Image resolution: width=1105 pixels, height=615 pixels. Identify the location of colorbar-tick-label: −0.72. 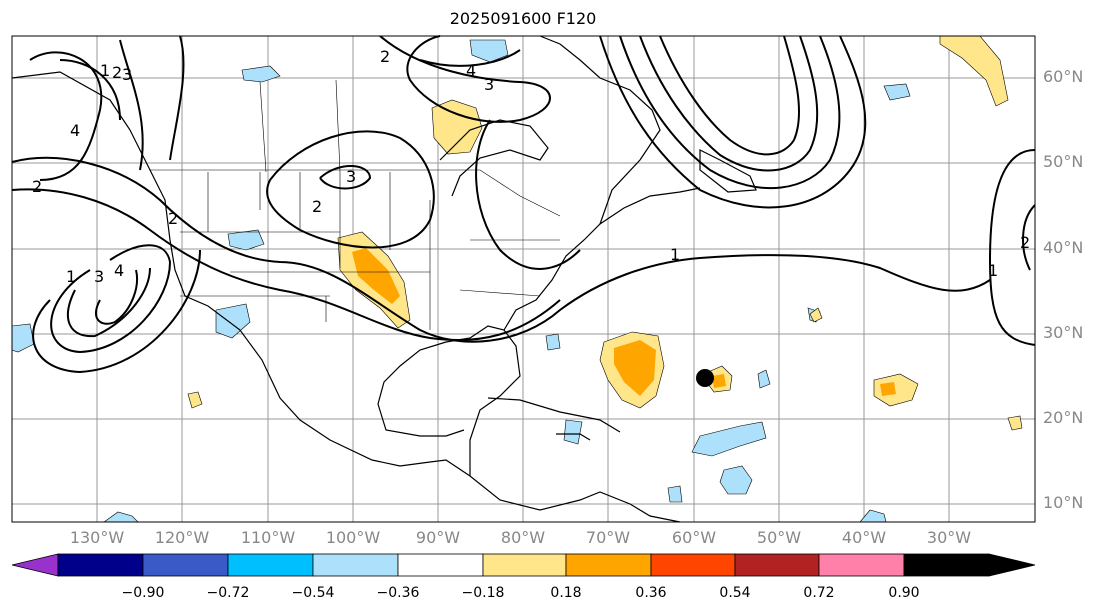
(228, 593).